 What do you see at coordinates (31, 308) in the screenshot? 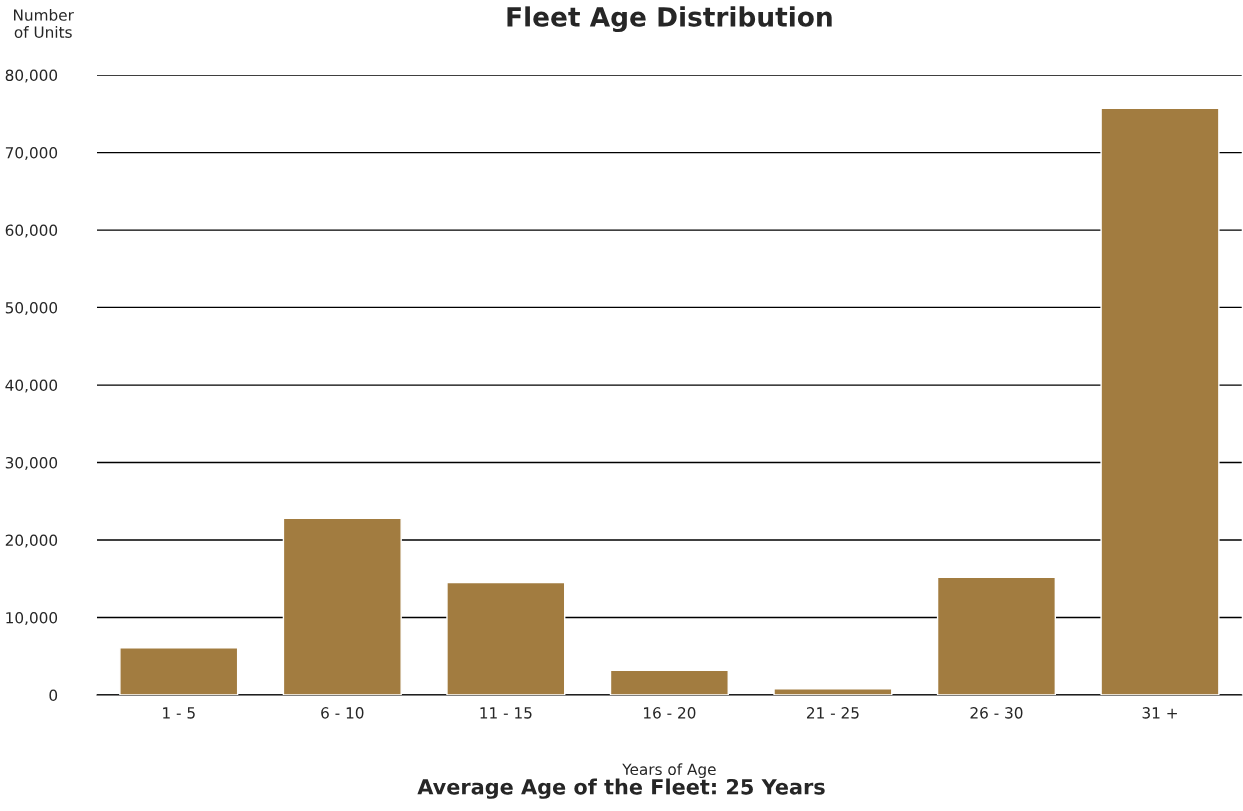
I see `y-tick-label: 50,000` at bounding box center [31, 308].